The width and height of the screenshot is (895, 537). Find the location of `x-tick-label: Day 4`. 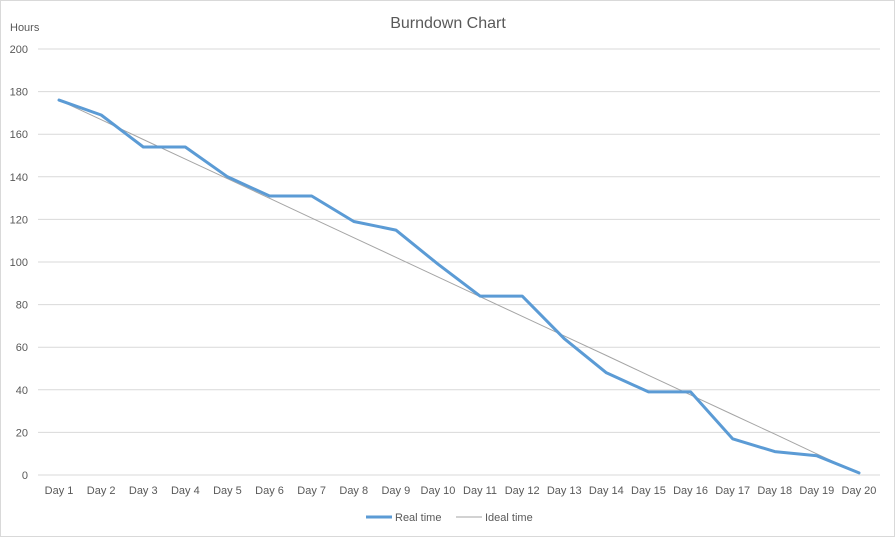

x-tick-label: Day 4 is located at coordinates (185, 491).